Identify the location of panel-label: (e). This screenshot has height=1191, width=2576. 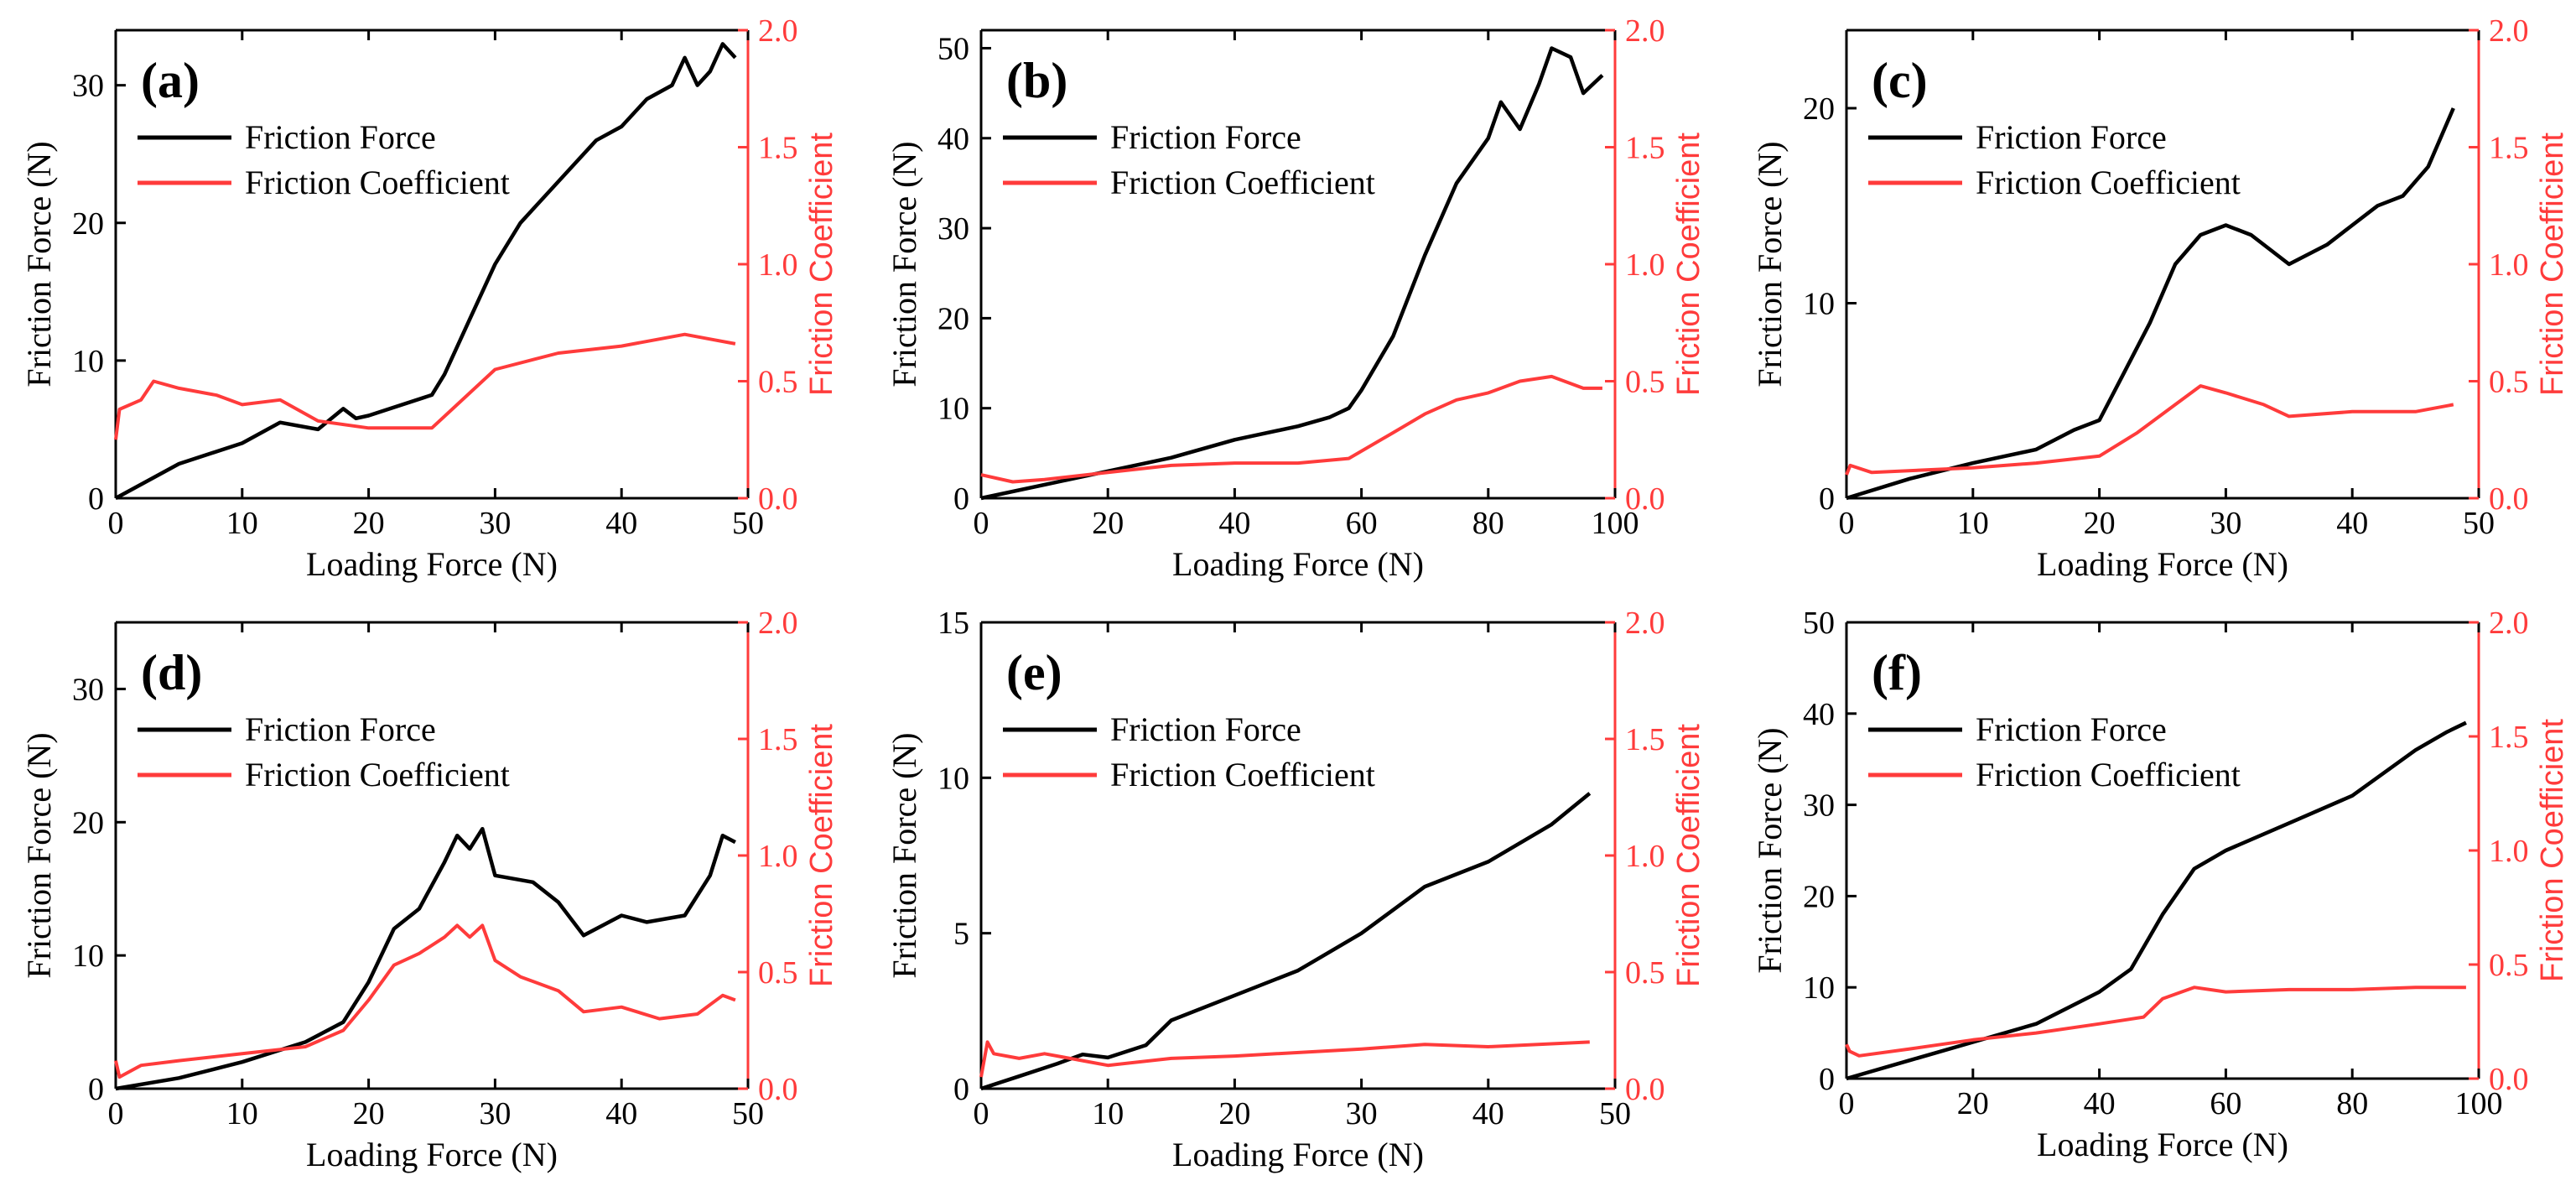
(1034, 672).